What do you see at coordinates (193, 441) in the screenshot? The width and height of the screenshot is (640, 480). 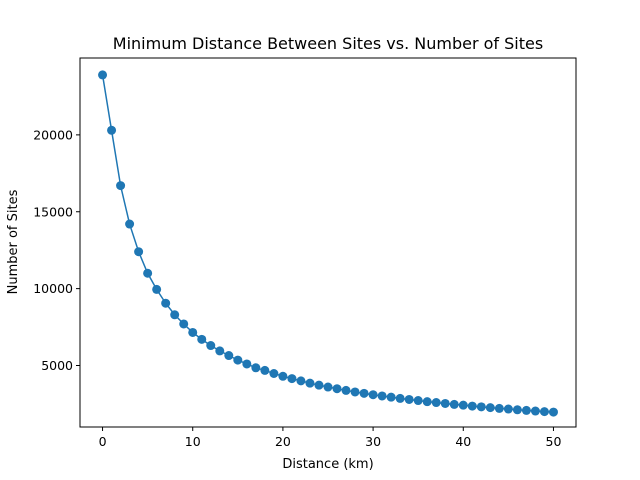 I see `x-tick-label: 10` at bounding box center [193, 441].